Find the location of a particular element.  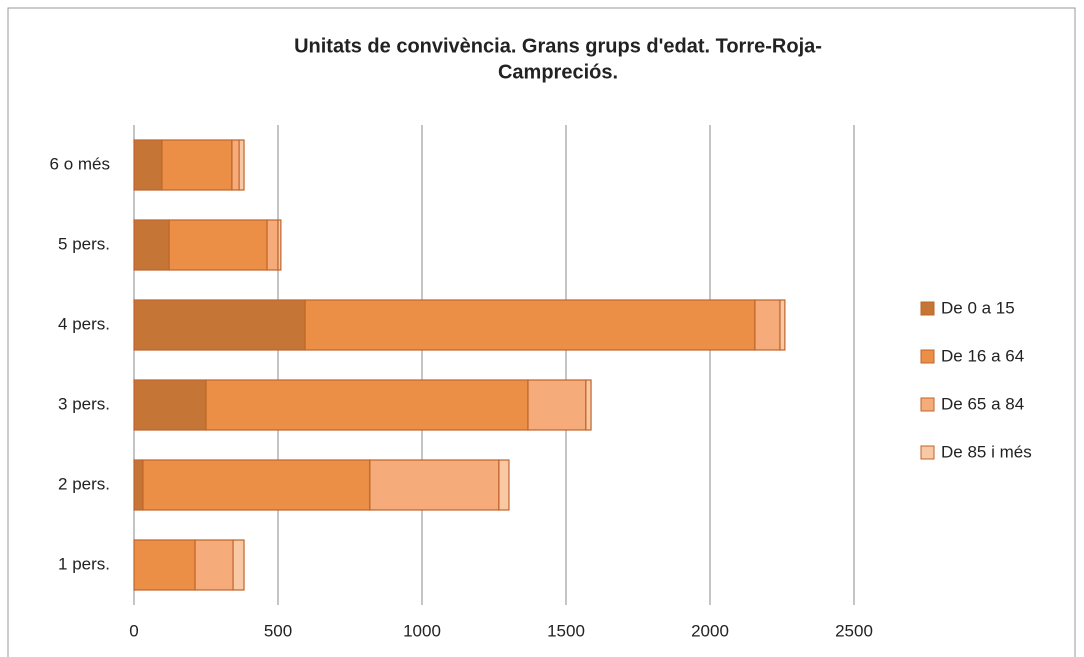

x-tick-label: 2000 is located at coordinates (710, 630).